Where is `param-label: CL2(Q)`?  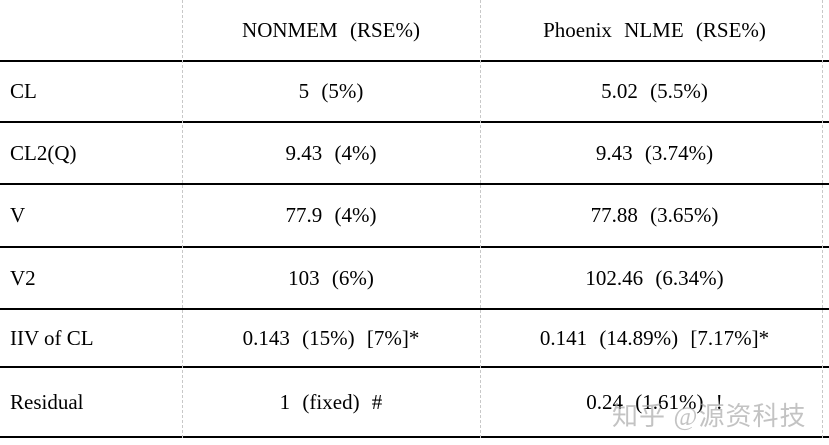 param-label: CL2(Q) is located at coordinates (43, 152).